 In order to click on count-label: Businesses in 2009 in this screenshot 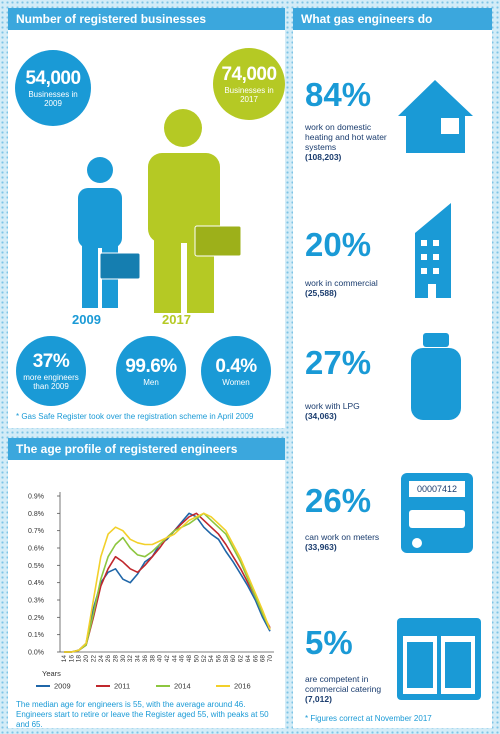, I will do `click(53, 99)`.